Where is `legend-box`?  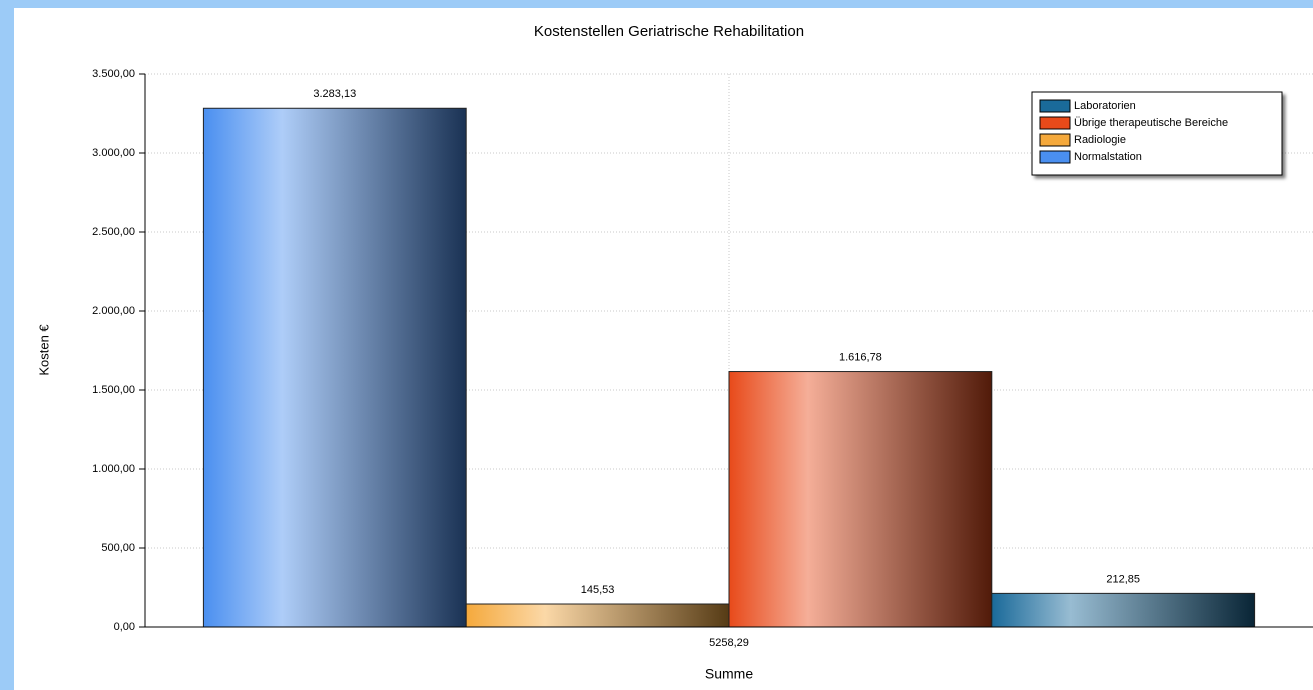
legend-box is located at coordinates (1157, 133).